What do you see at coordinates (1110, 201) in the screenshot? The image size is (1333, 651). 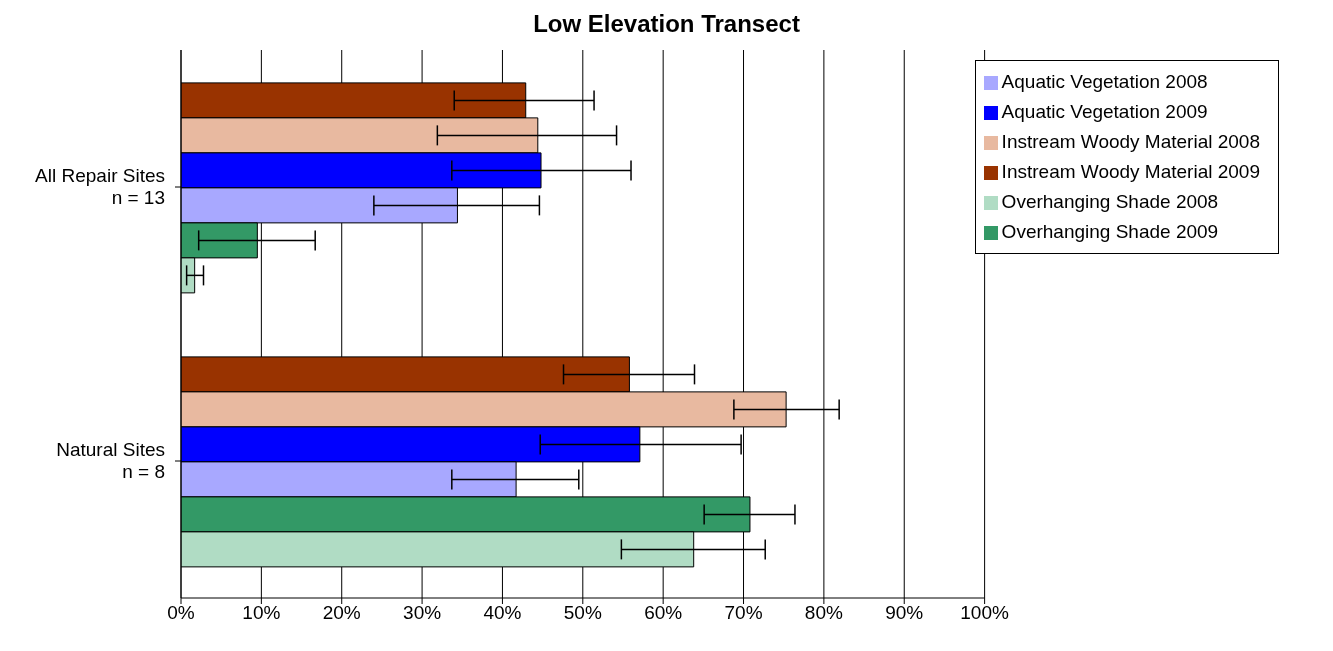 I see `legend-label: Overhanging Shade 2008` at bounding box center [1110, 201].